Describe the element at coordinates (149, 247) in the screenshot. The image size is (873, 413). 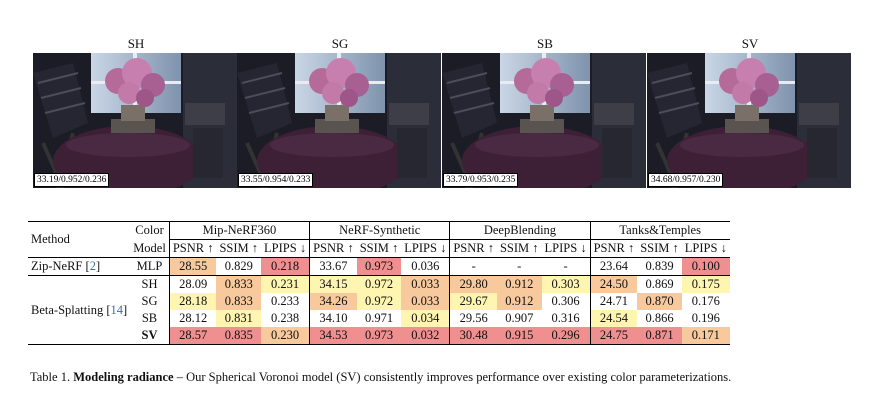
I see `color-header-line2: Model` at that location.